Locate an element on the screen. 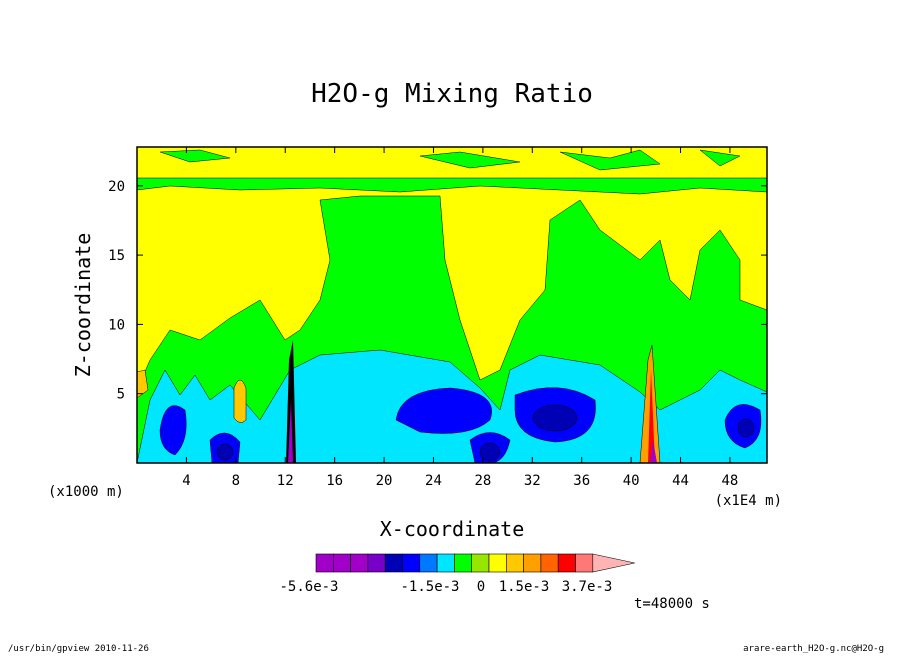 The image size is (904, 658). x-tick-label-11: 48 is located at coordinates (730, 481).